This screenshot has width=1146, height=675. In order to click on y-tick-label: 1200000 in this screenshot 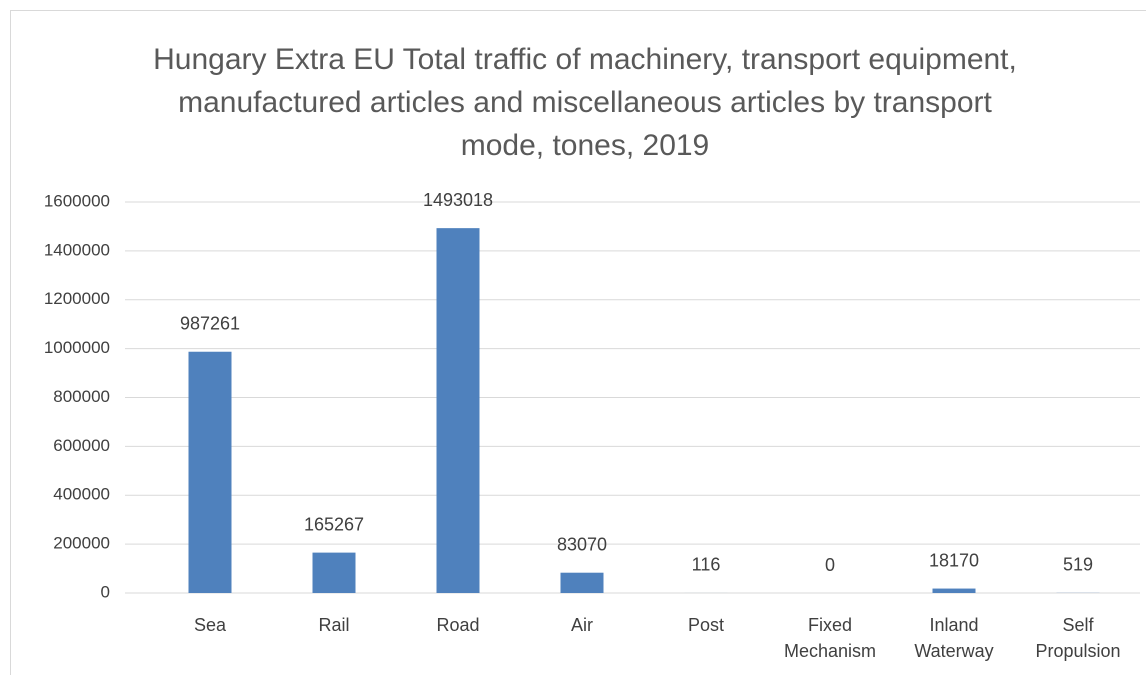, I will do `click(77, 298)`.